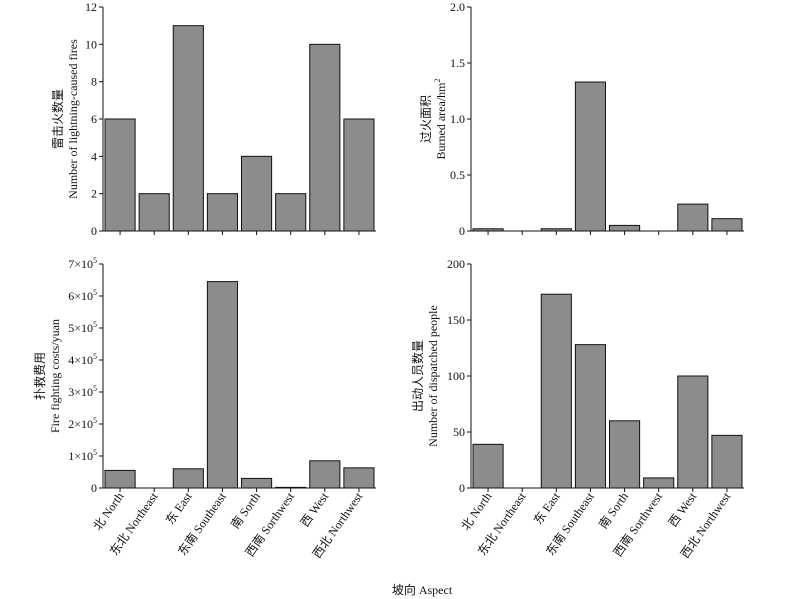 The height and width of the screenshot is (599, 800). What do you see at coordinates (94, 156) in the screenshot?
I see `y-tick-label: 4` at bounding box center [94, 156].